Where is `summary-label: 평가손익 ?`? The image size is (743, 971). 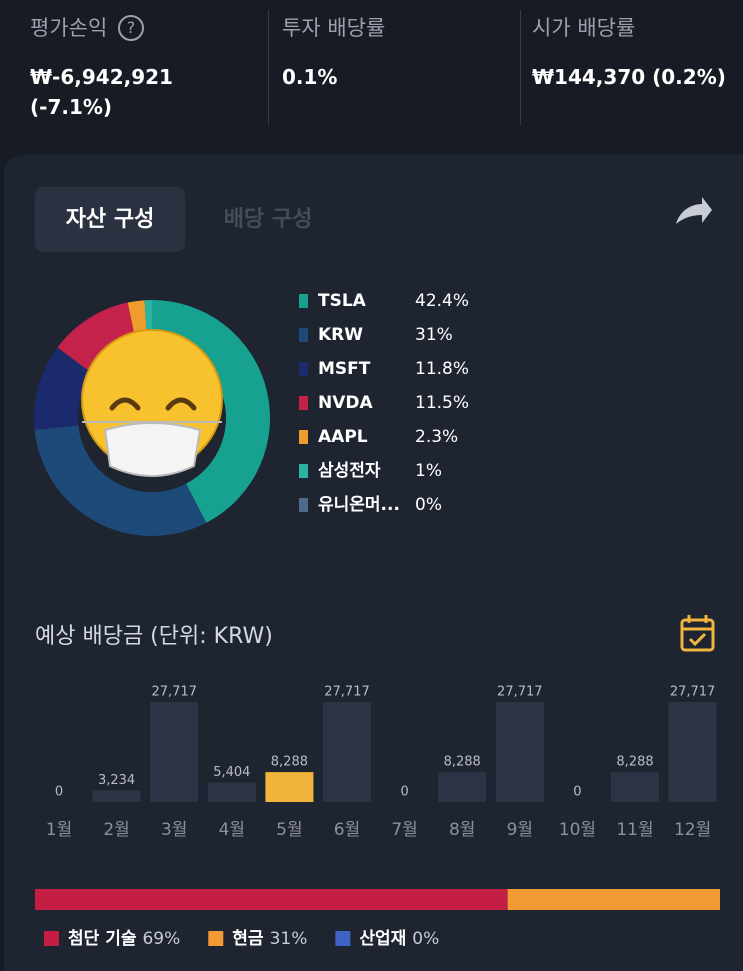 summary-label: 평가손익 ? is located at coordinates (142, 27).